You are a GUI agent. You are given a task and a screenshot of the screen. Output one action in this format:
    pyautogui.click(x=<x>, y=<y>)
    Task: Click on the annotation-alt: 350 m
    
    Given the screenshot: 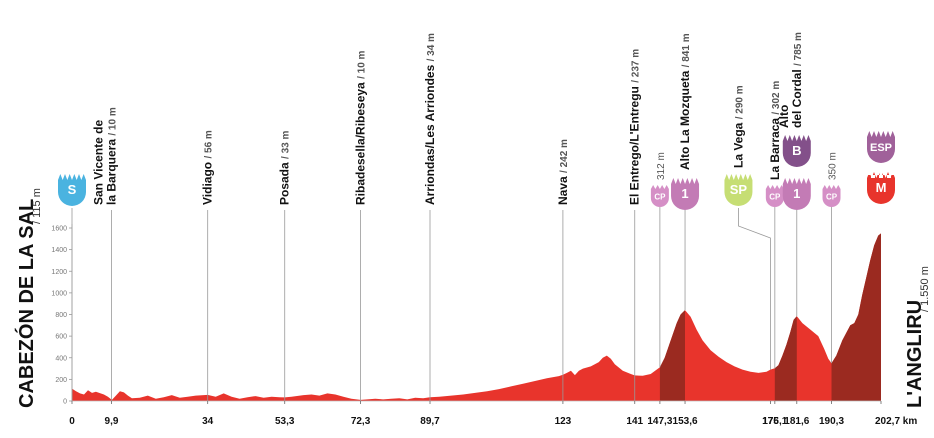 What is the action you would take?
    pyautogui.click(x=833, y=166)
    